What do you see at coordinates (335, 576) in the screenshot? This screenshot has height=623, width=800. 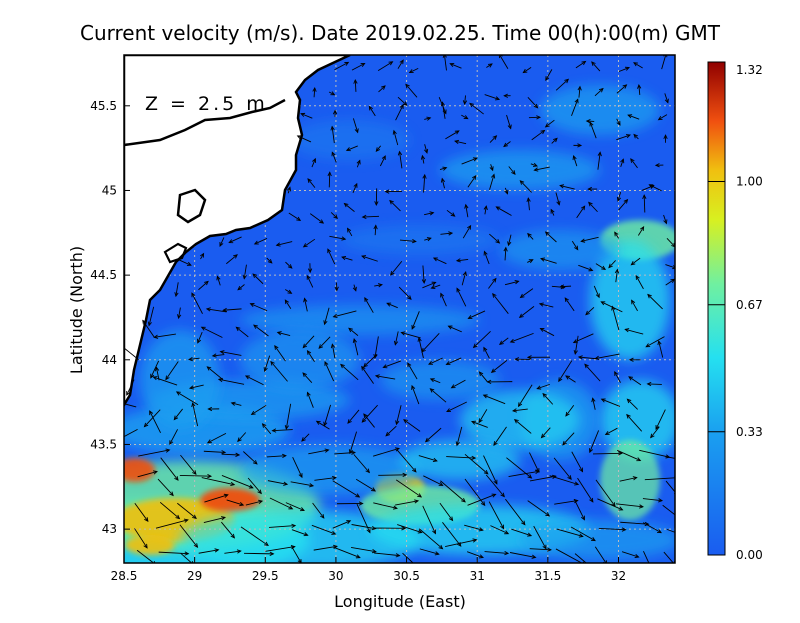 I see `x-tick-label: 30` at bounding box center [335, 576].